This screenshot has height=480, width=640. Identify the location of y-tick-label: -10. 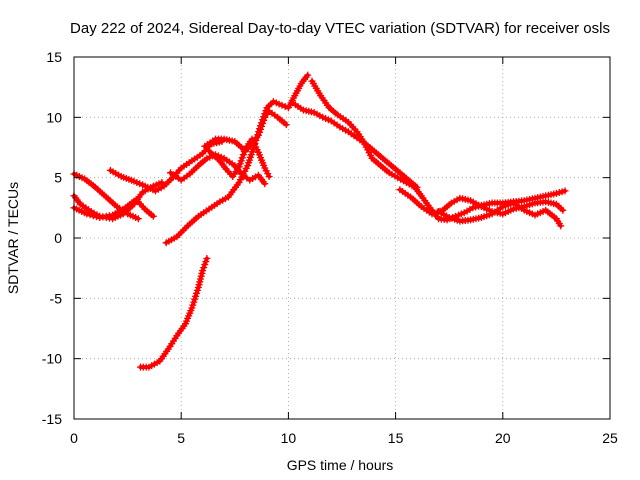
(52, 359).